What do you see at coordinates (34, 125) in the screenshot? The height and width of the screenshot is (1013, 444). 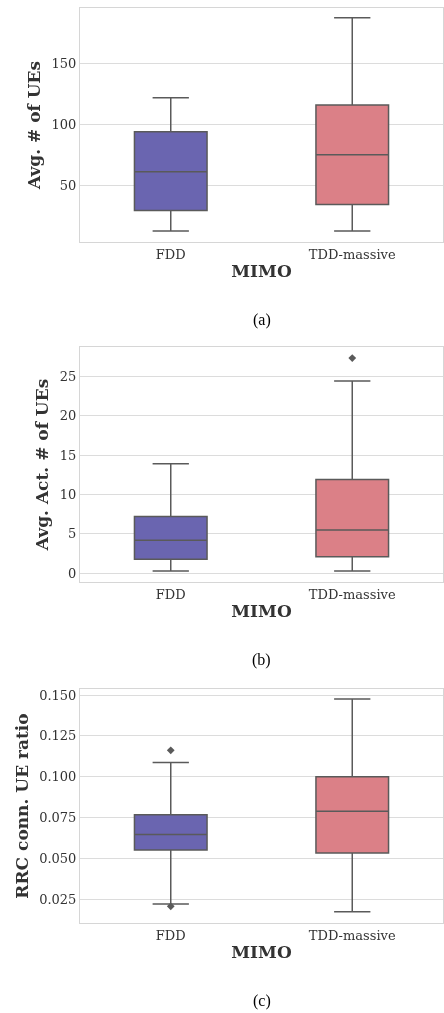 I see `y-axis-title: Avg. # of UEs` at bounding box center [34, 125].